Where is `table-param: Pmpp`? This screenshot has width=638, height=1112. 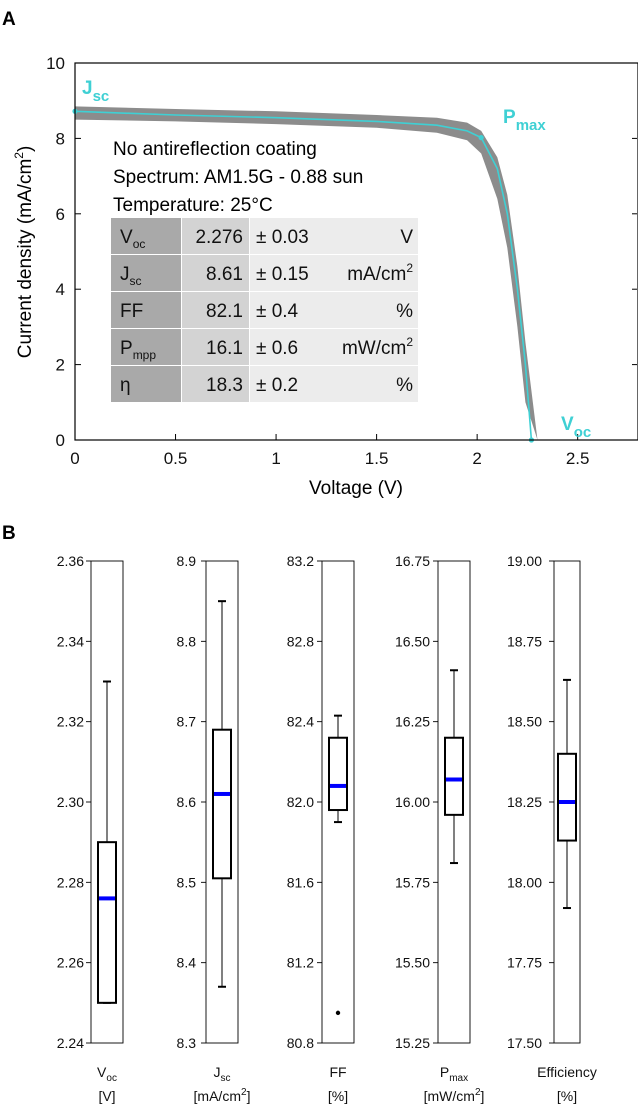 table-param: Pmpp is located at coordinates (138, 350).